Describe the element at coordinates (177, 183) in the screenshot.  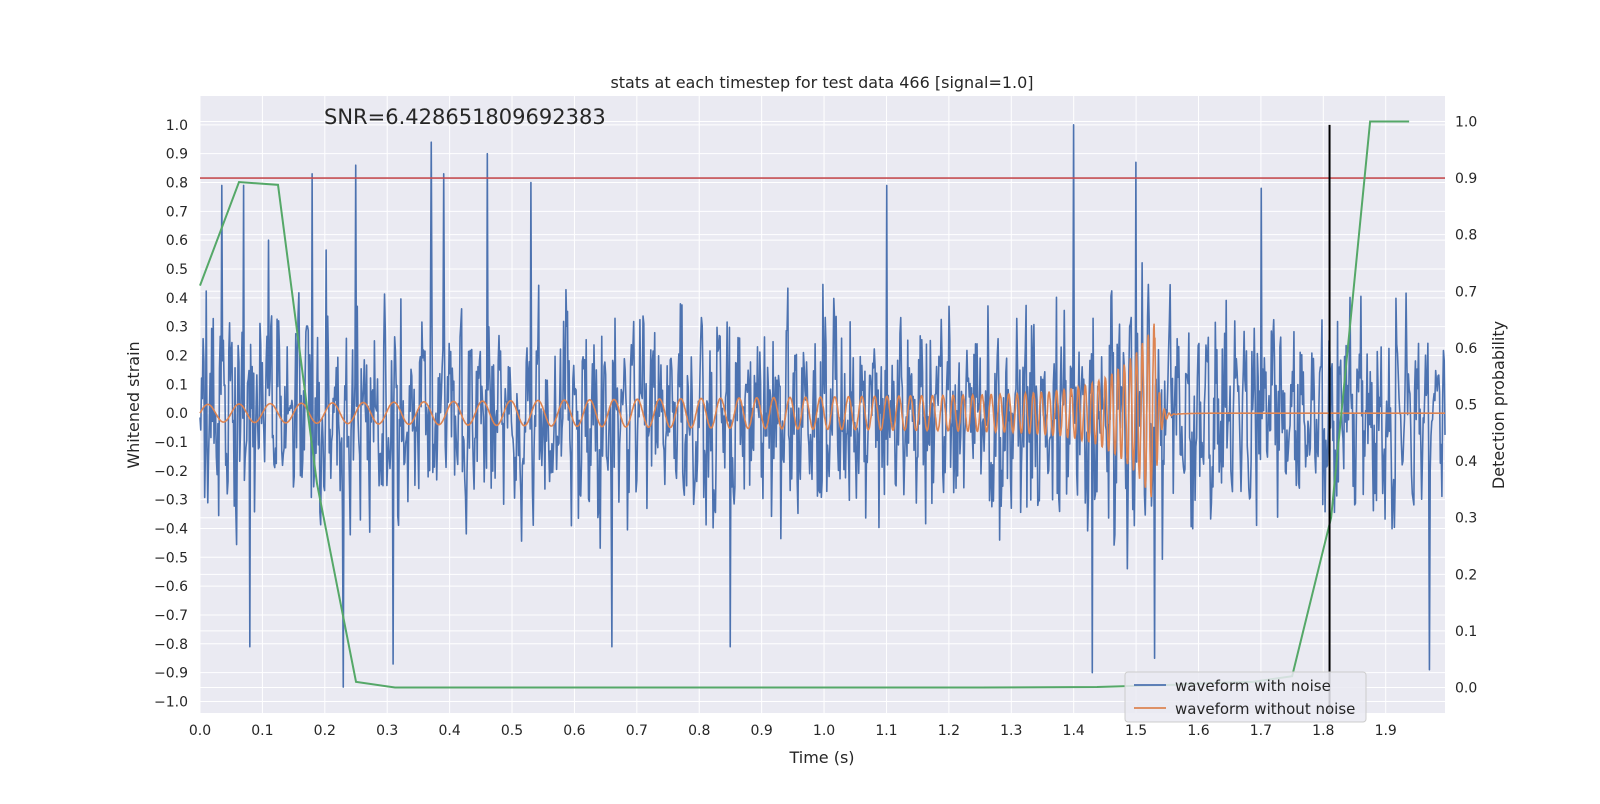
I see `y-tick-label-left: 0.8` at that location.